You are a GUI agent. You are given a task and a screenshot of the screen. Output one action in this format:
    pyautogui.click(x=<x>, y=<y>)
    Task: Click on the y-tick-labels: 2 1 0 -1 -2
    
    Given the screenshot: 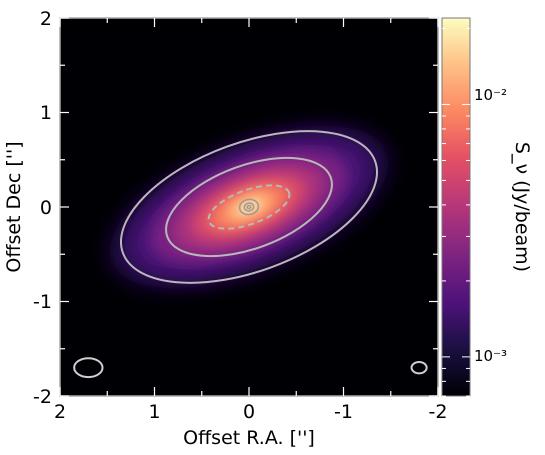 What is the action you would take?
    pyautogui.click(x=42, y=208)
    